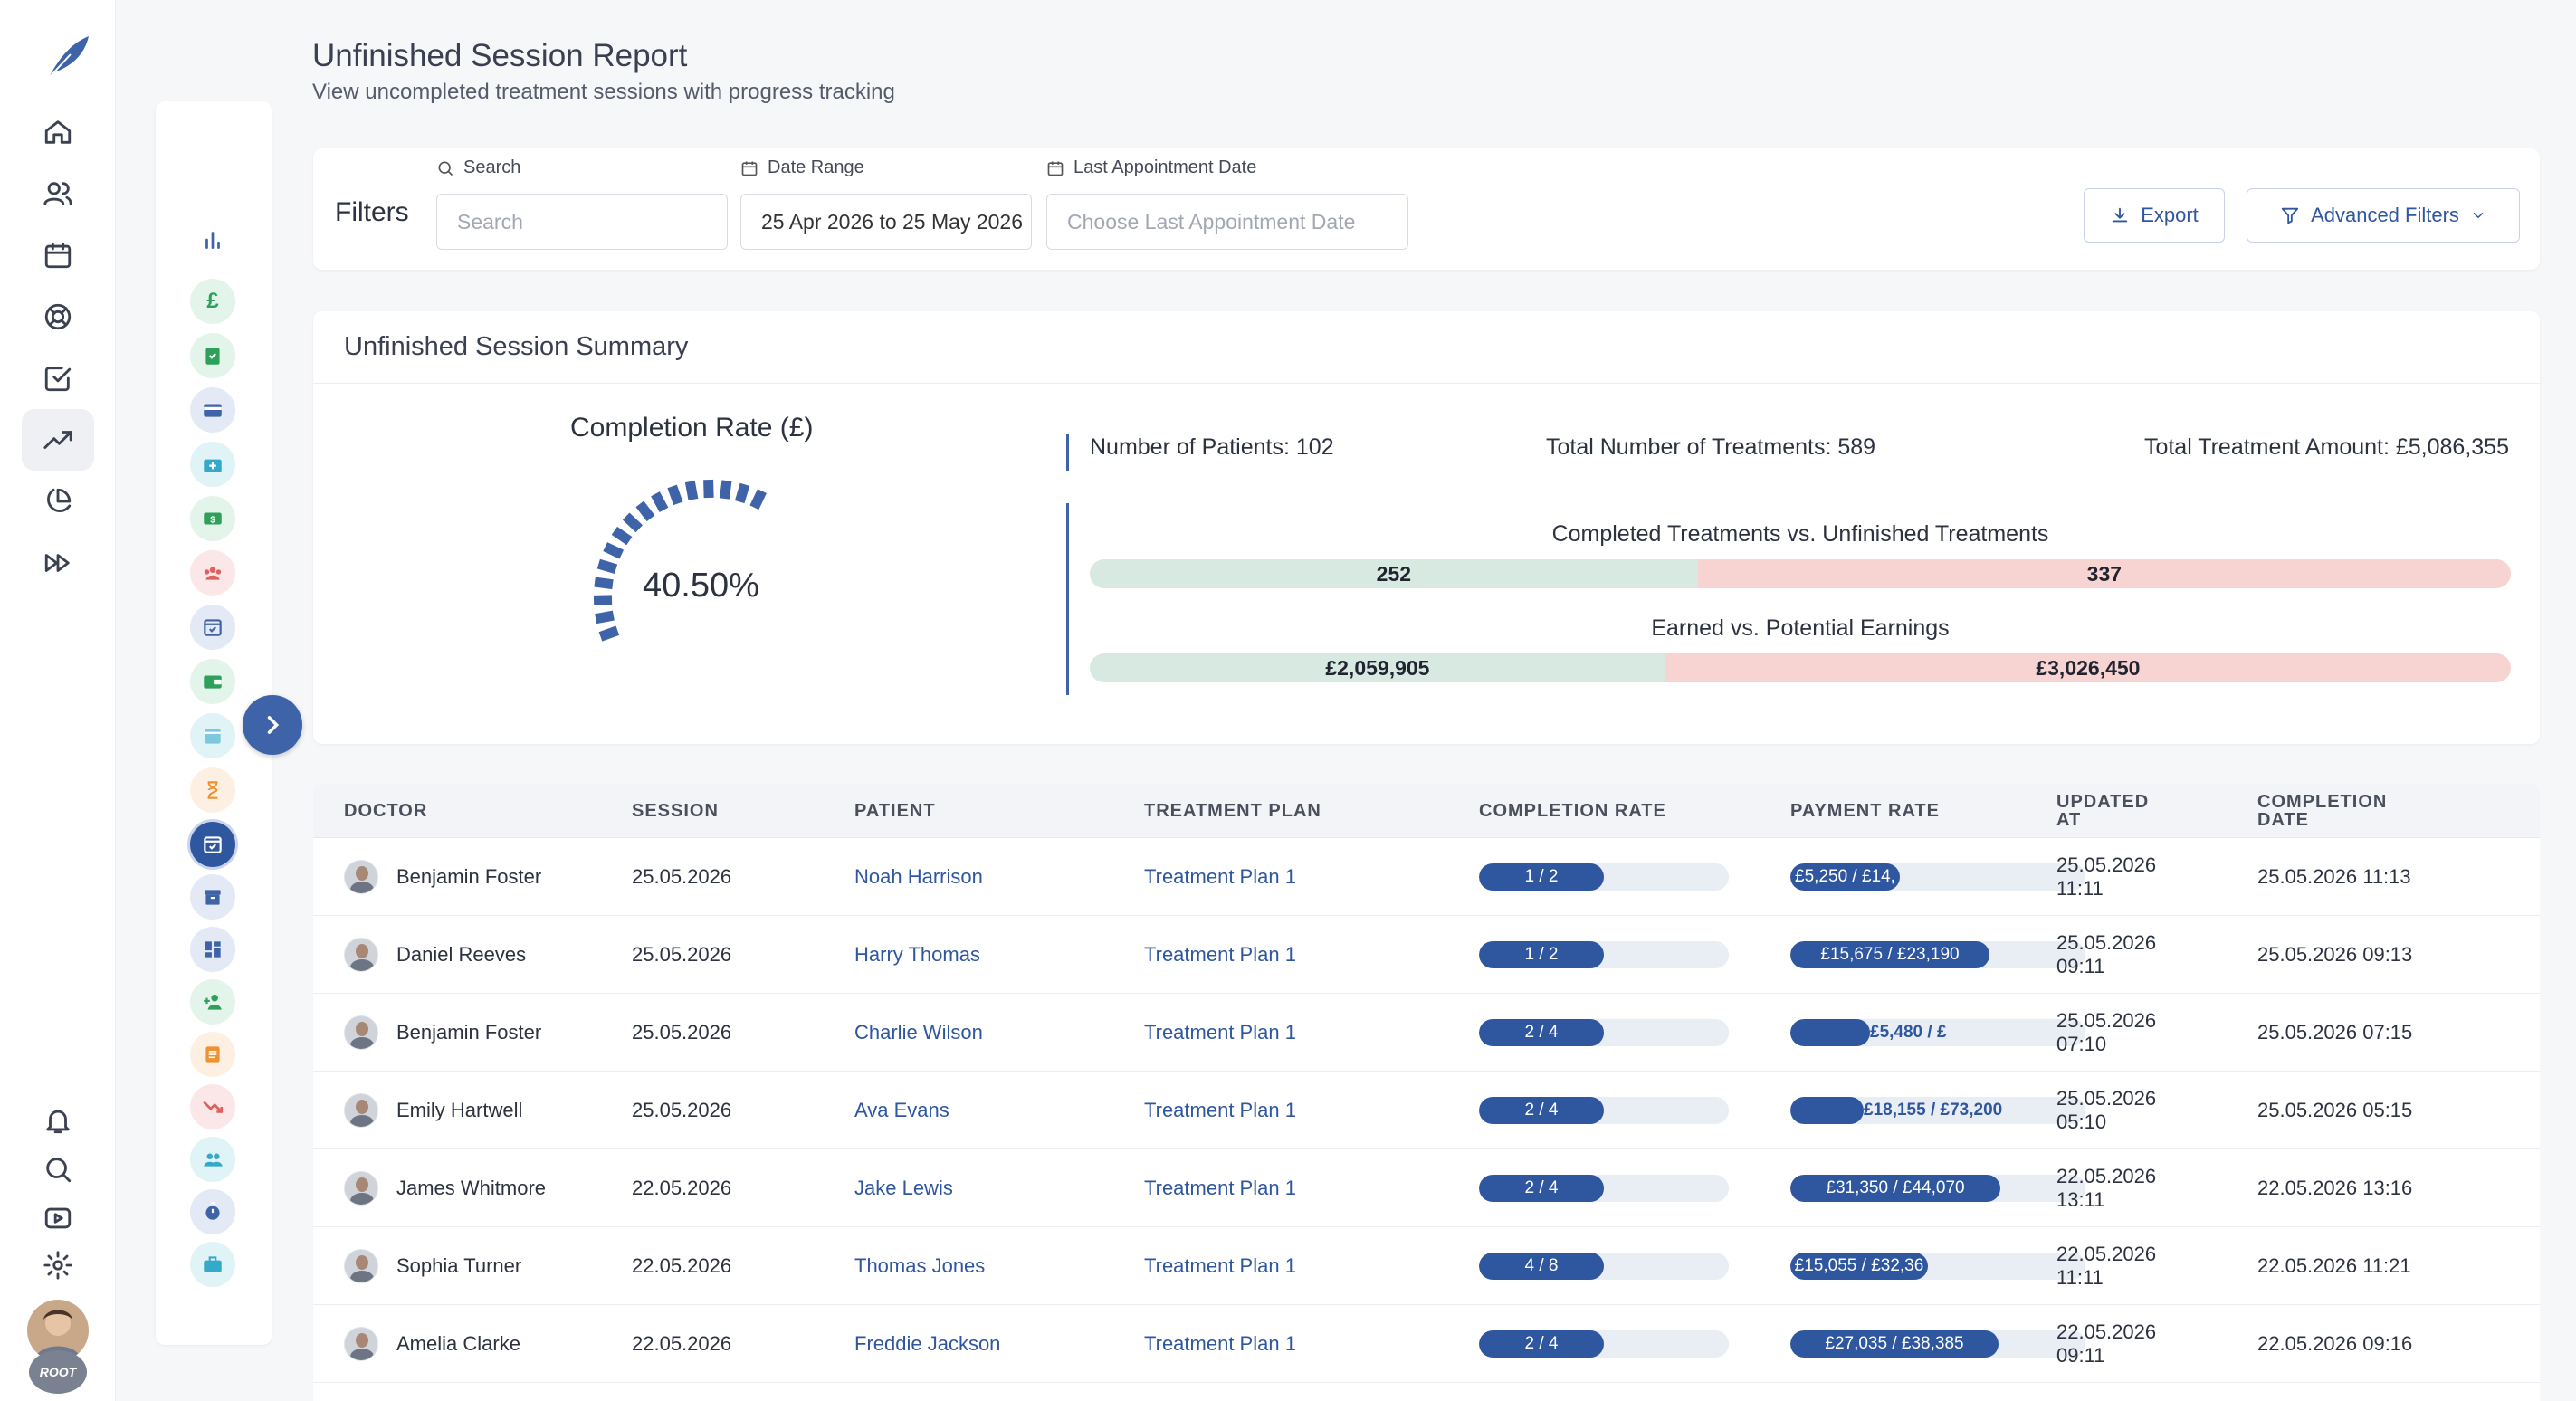  What do you see at coordinates (58, 132) in the screenshot?
I see `nav-home` at bounding box center [58, 132].